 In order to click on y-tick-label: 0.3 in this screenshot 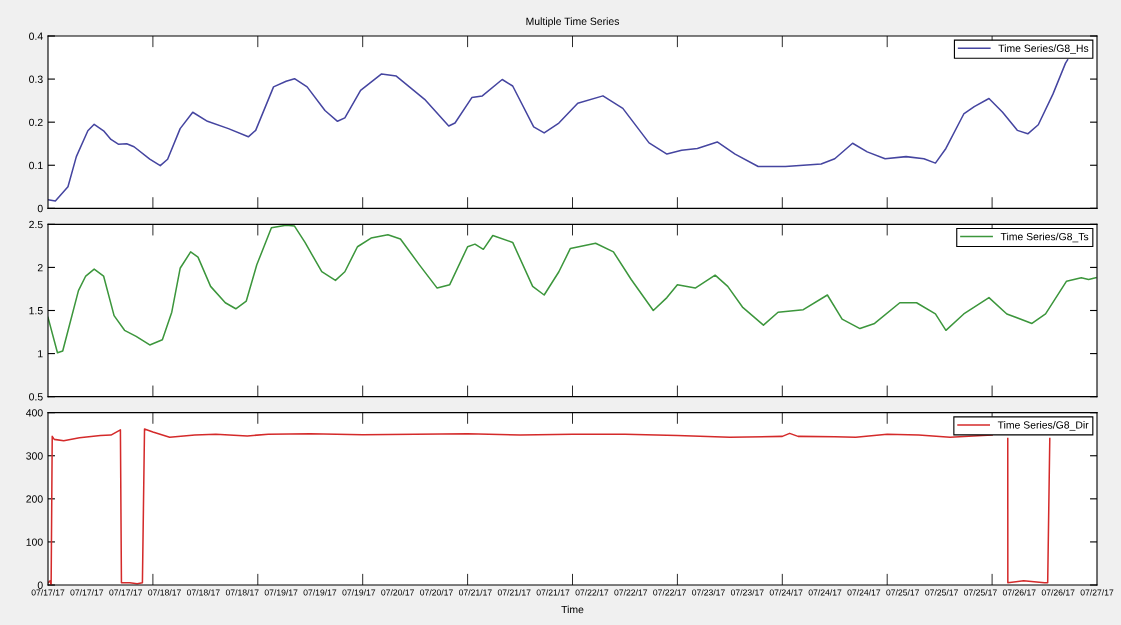, I will do `click(36, 79)`.